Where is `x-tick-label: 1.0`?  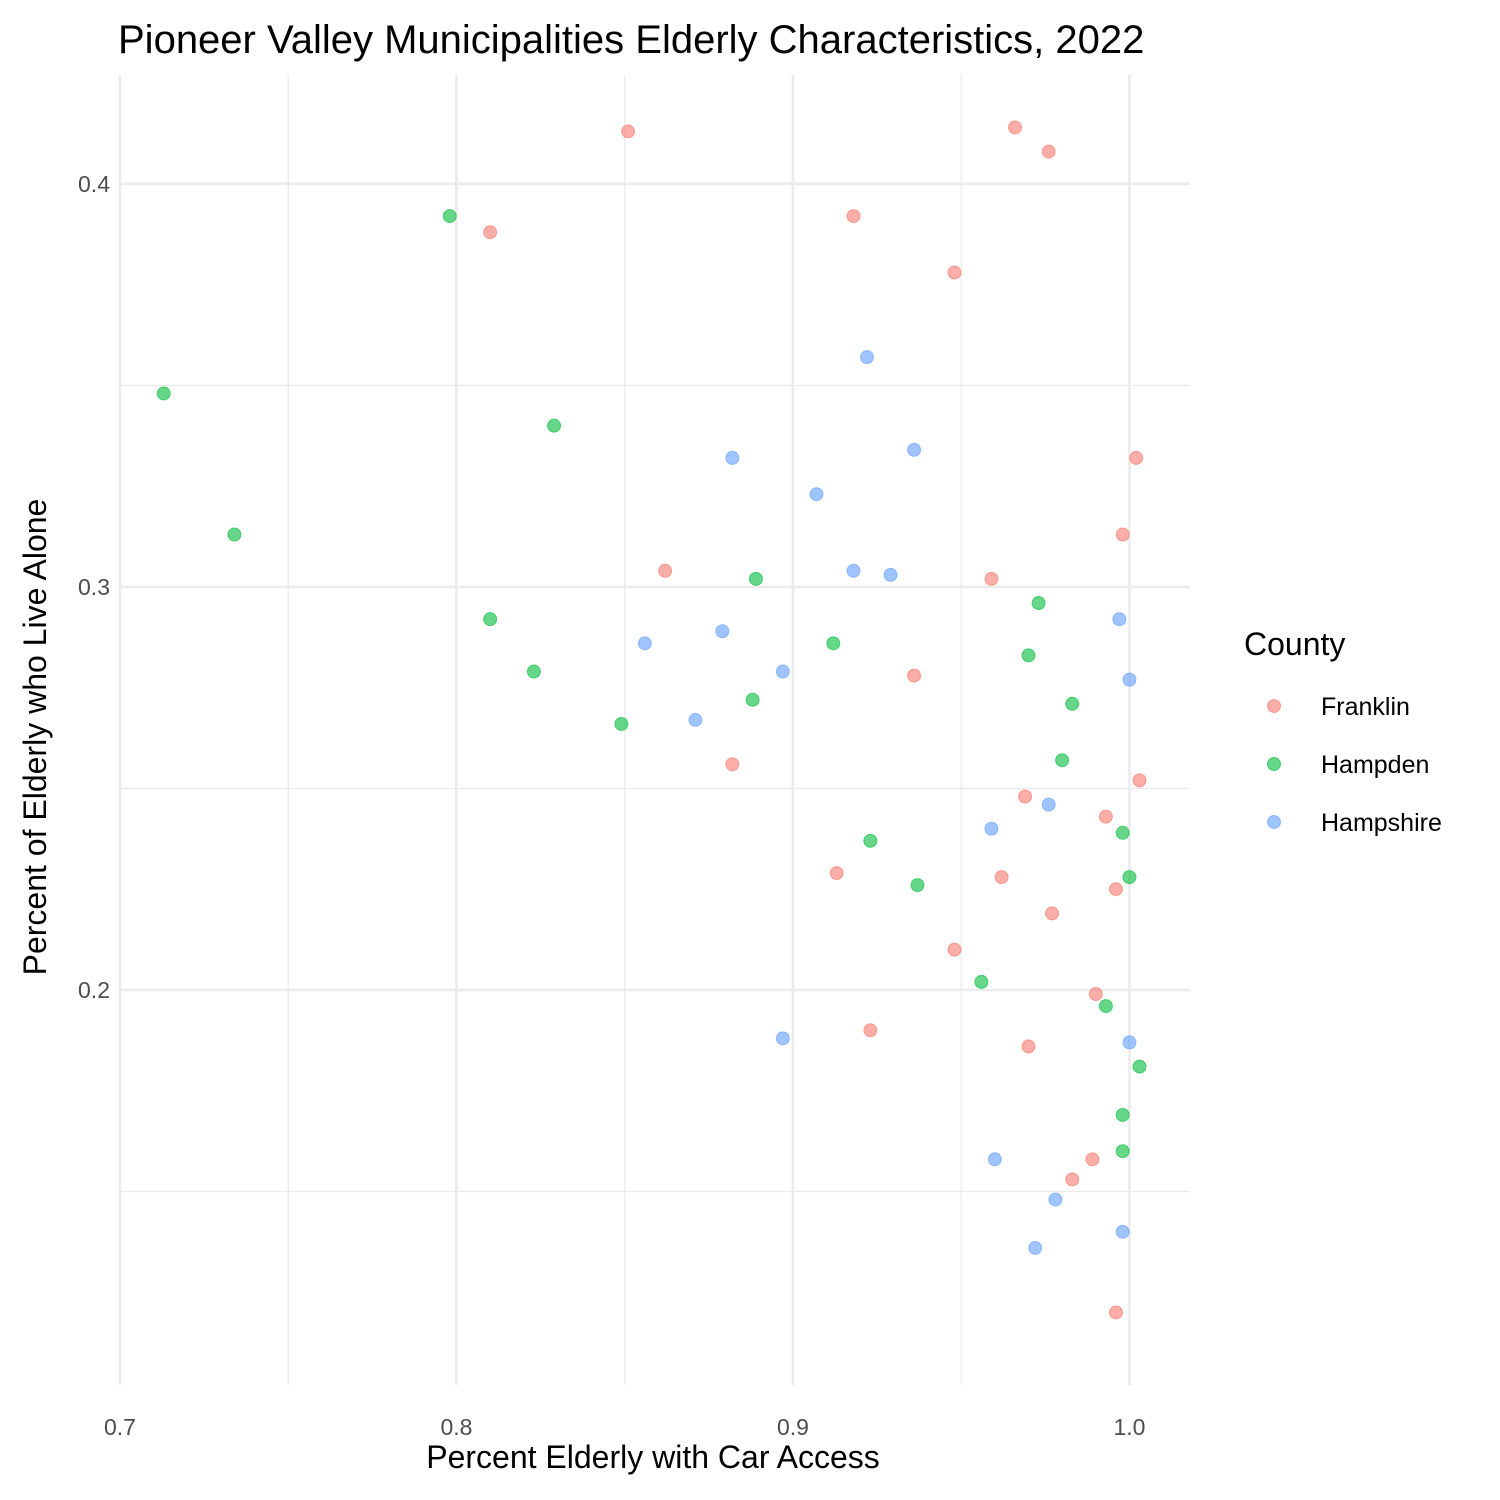
x-tick-label: 1.0 is located at coordinates (1129, 1427).